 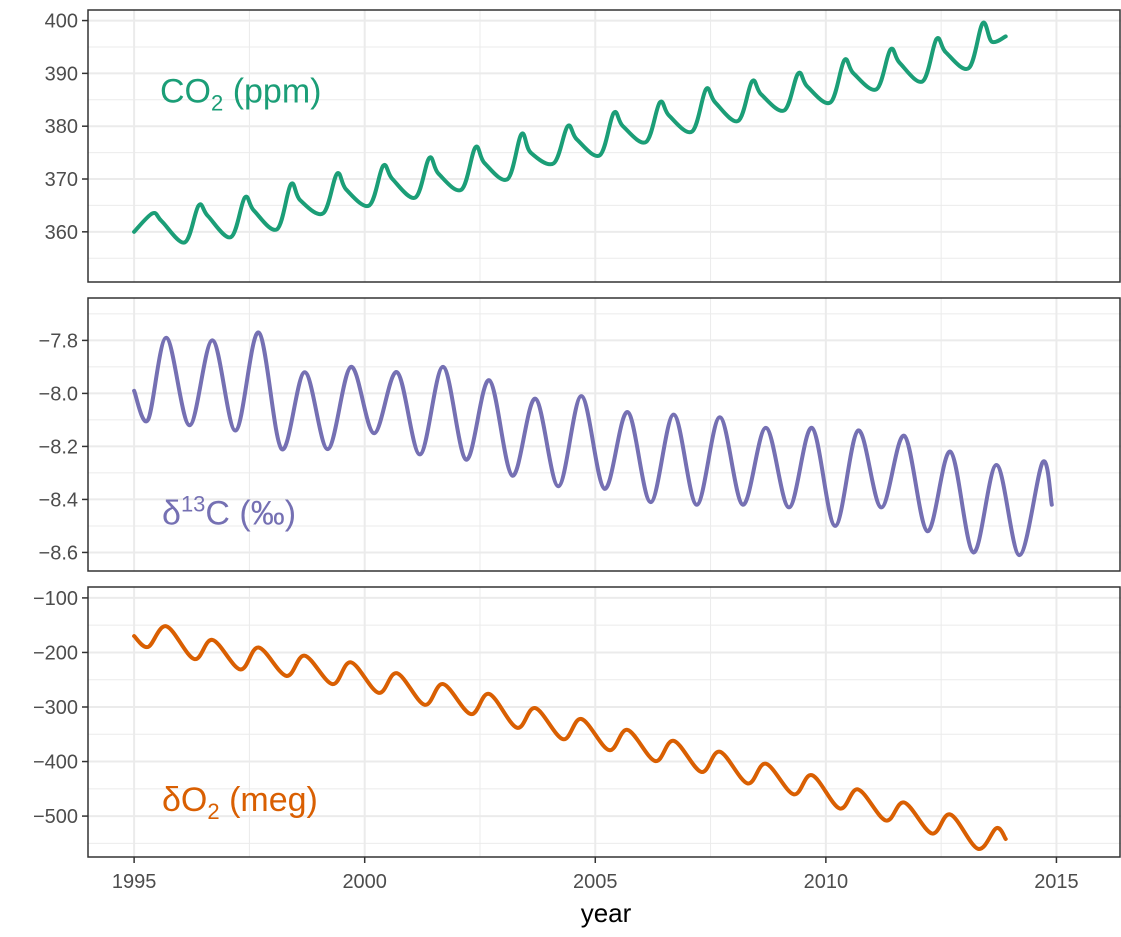 I want to click on x-tick-label: 2005, so click(x=595, y=882).